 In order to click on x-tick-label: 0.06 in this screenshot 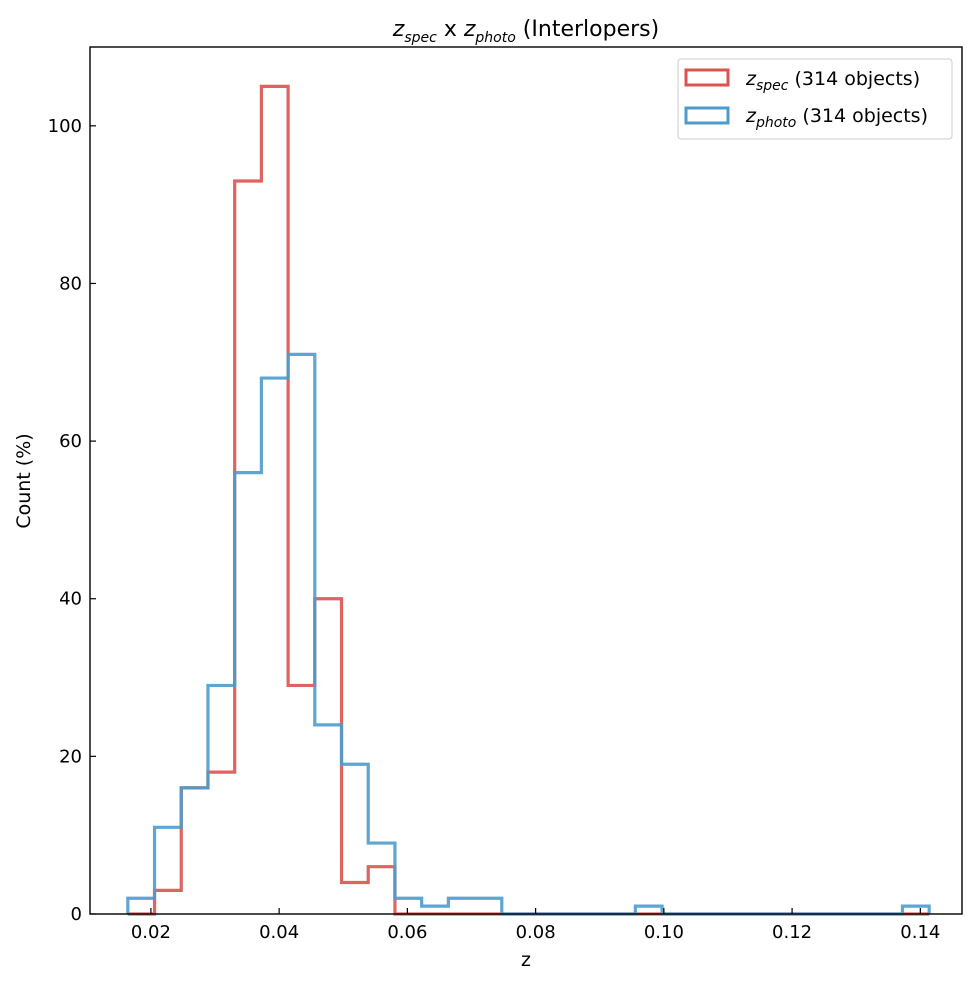, I will do `click(407, 932)`.